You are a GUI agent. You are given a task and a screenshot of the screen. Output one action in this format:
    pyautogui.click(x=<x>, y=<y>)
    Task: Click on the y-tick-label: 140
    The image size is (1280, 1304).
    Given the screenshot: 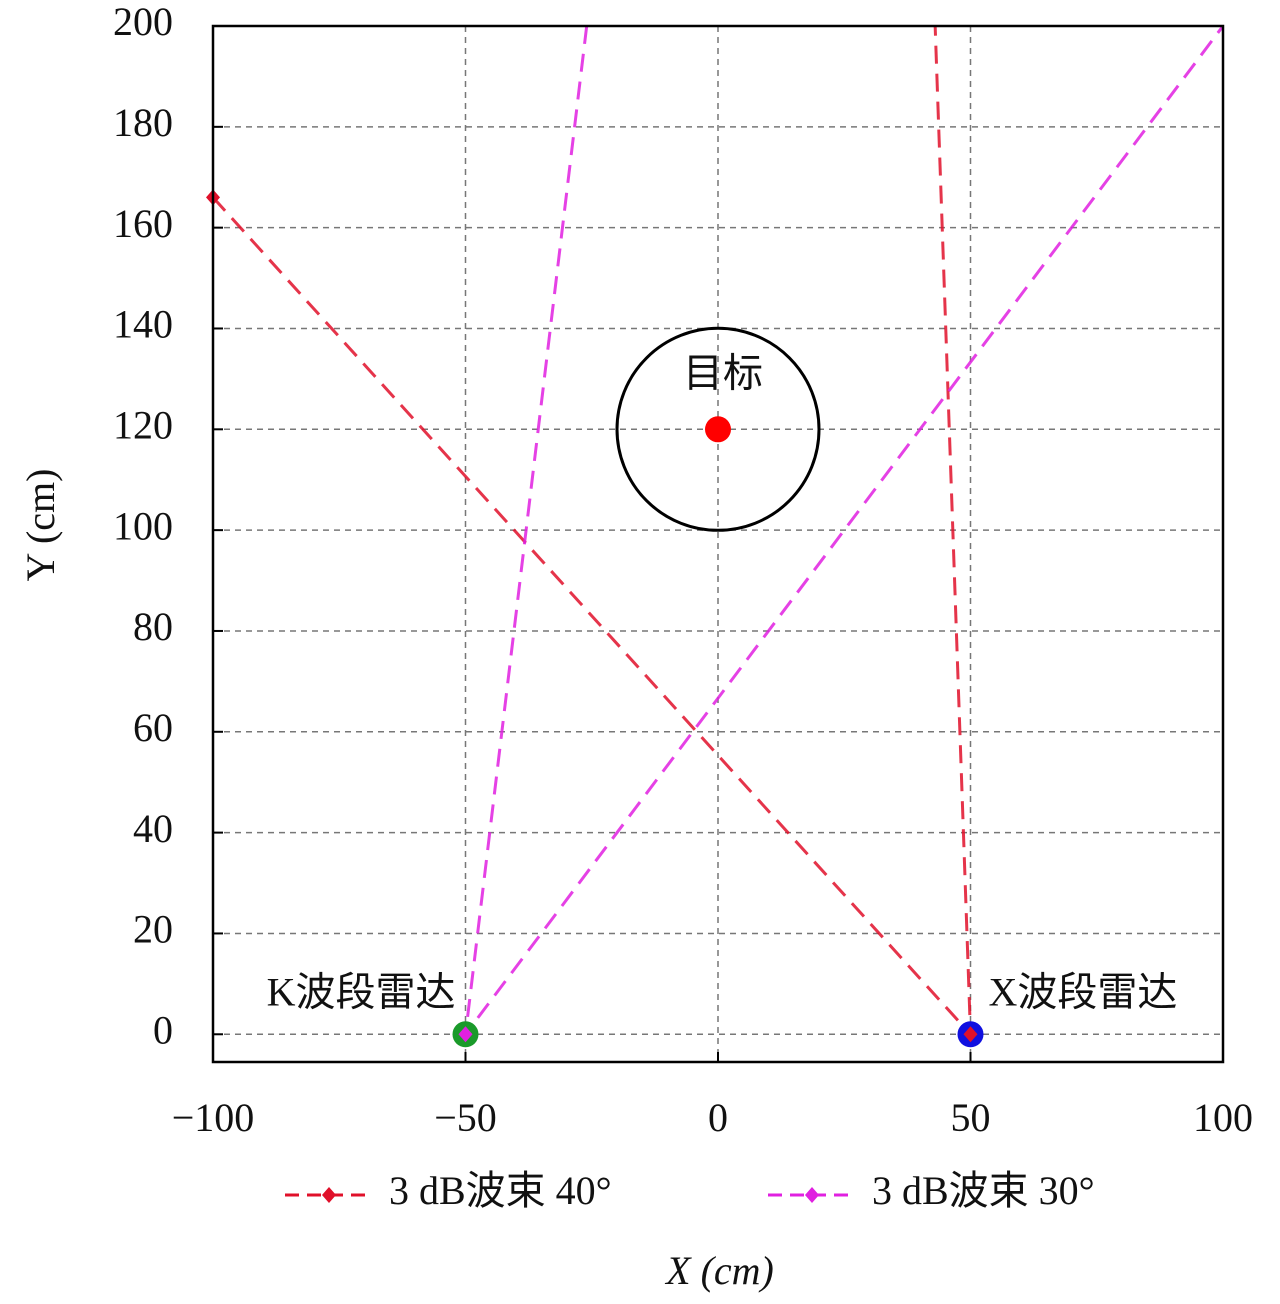 What is the action you would take?
    pyautogui.click(x=143, y=324)
    